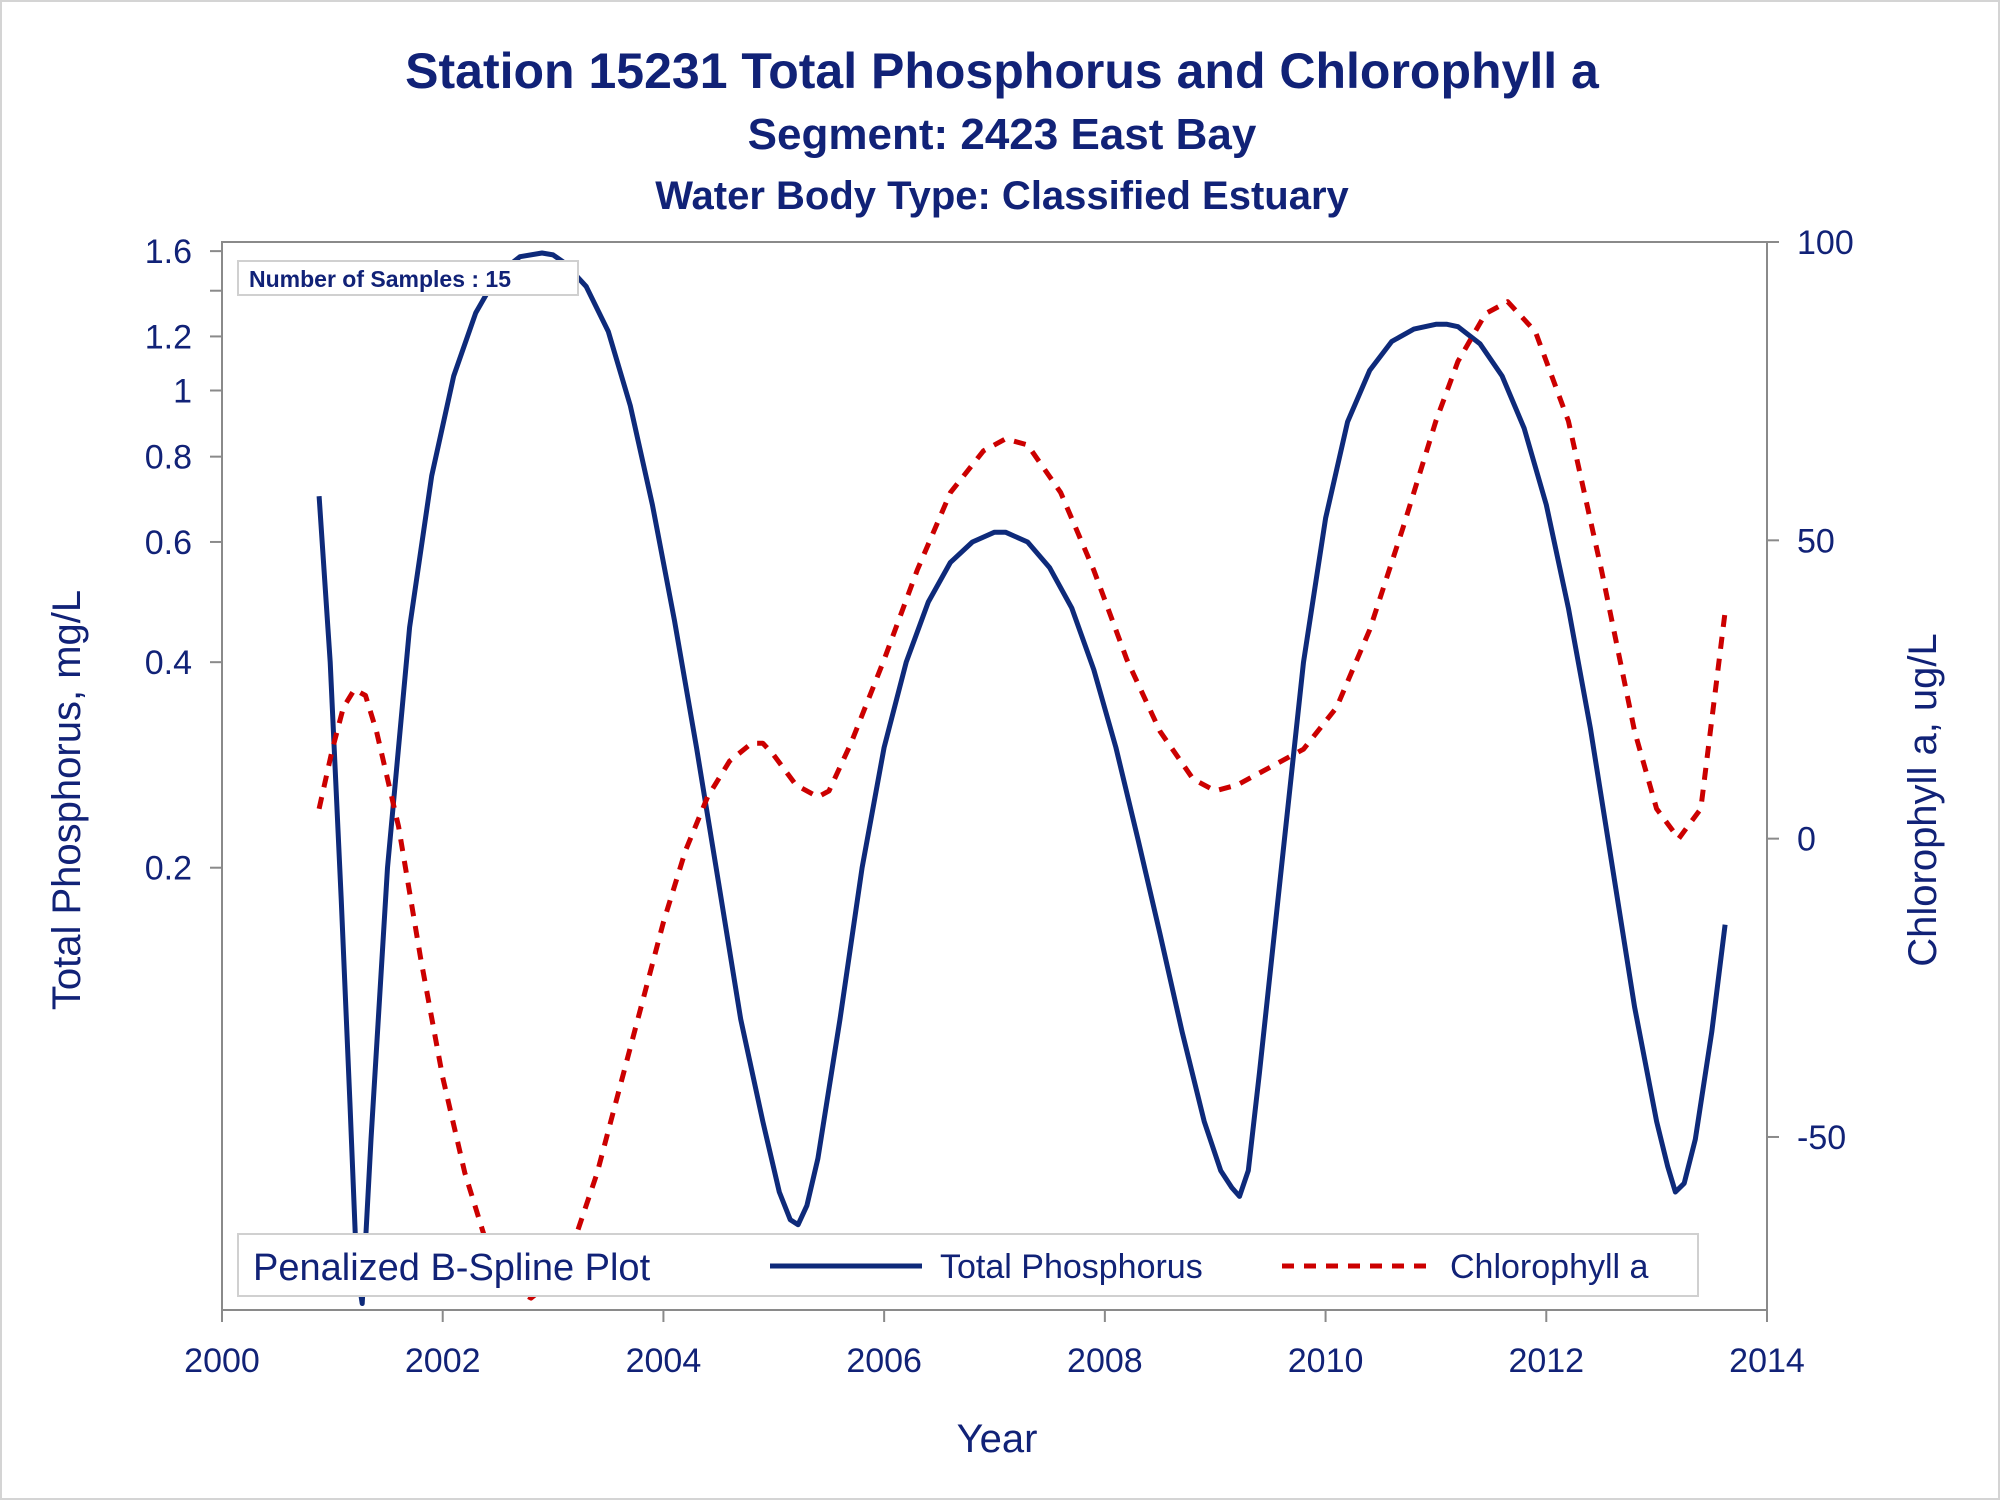 Image resolution: width=2000 pixels, height=1502 pixels. What do you see at coordinates (884, 1361) in the screenshot?
I see `x-tick-label: 2006` at bounding box center [884, 1361].